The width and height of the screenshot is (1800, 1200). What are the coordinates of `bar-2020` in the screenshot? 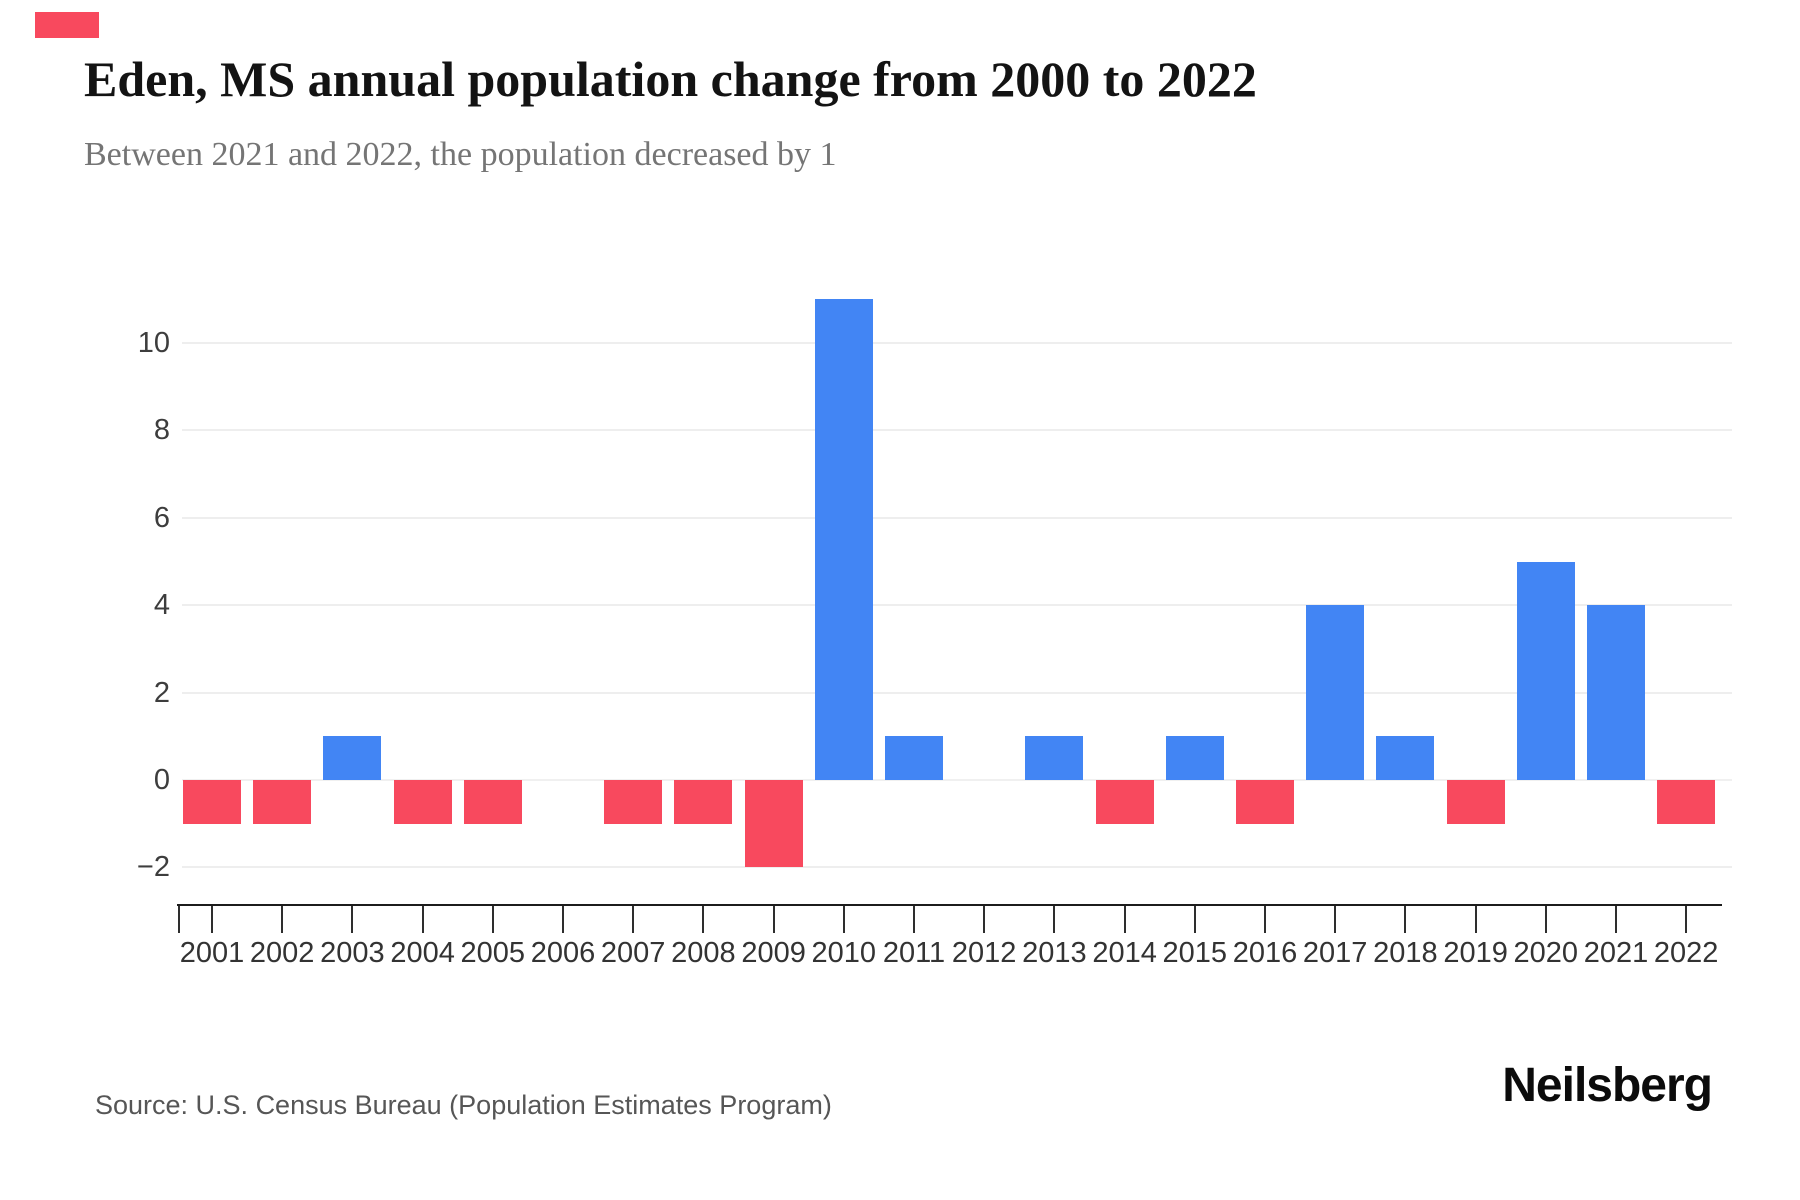 It's located at (1545, 670).